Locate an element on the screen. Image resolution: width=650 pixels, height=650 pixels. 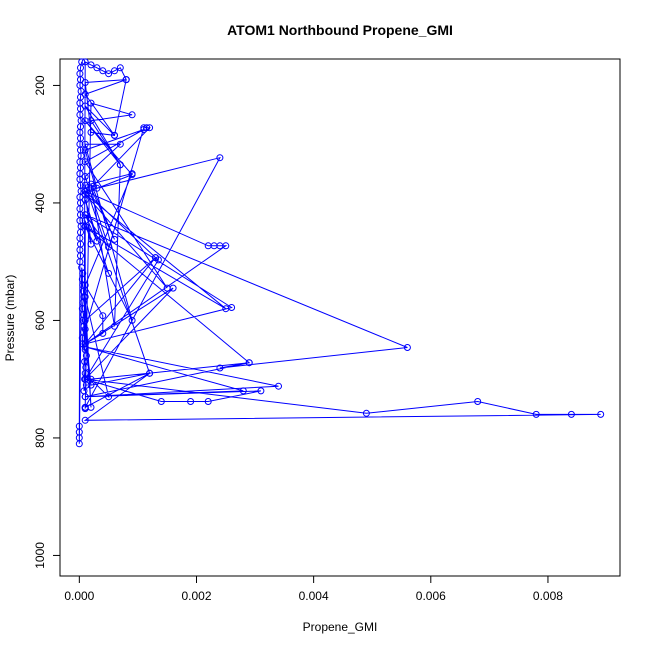
x-tick-label: 0.002 is located at coordinates (196, 596).